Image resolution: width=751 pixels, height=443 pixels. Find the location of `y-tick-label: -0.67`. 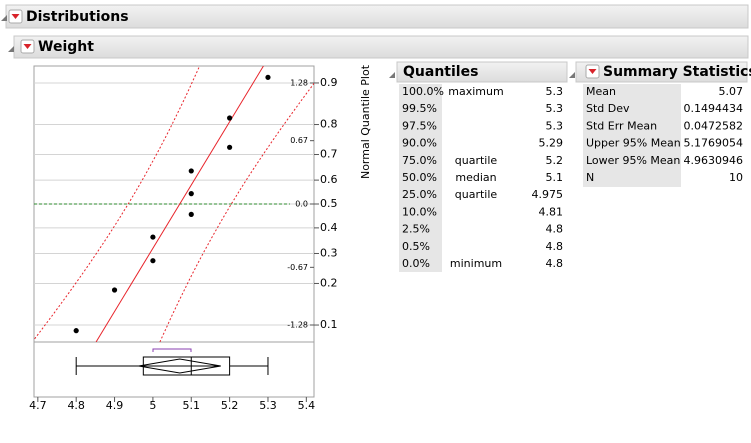

y-tick-label: -0.67 is located at coordinates (297, 267).